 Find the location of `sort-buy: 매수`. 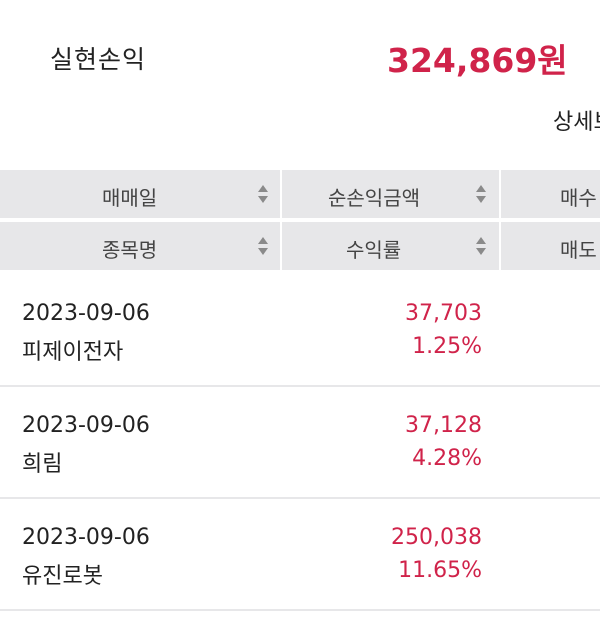

sort-buy: 매수 is located at coordinates (550, 194).